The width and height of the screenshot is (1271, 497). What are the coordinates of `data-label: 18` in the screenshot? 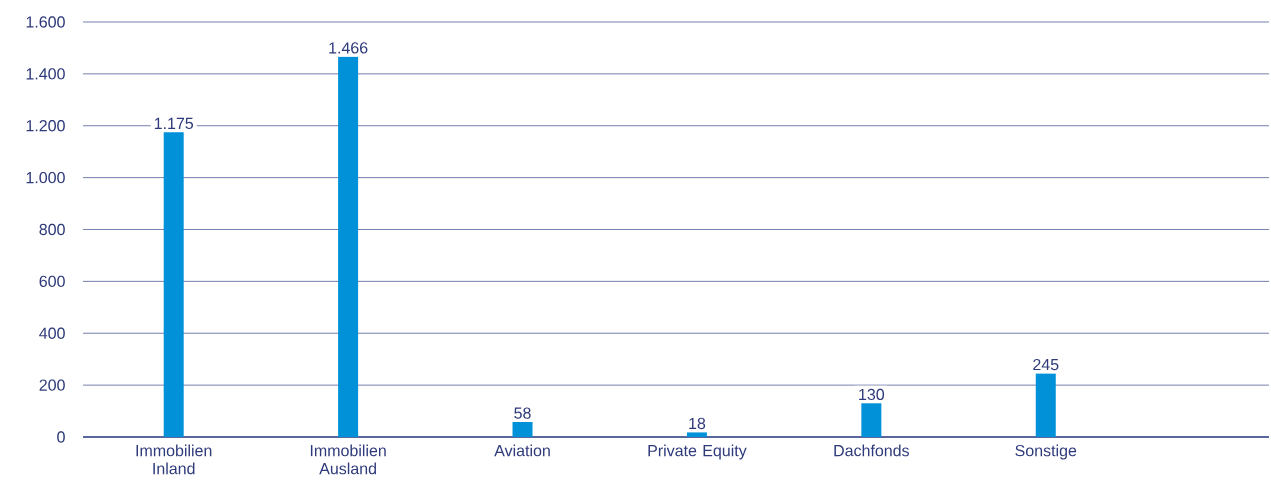 It's located at (697, 423).